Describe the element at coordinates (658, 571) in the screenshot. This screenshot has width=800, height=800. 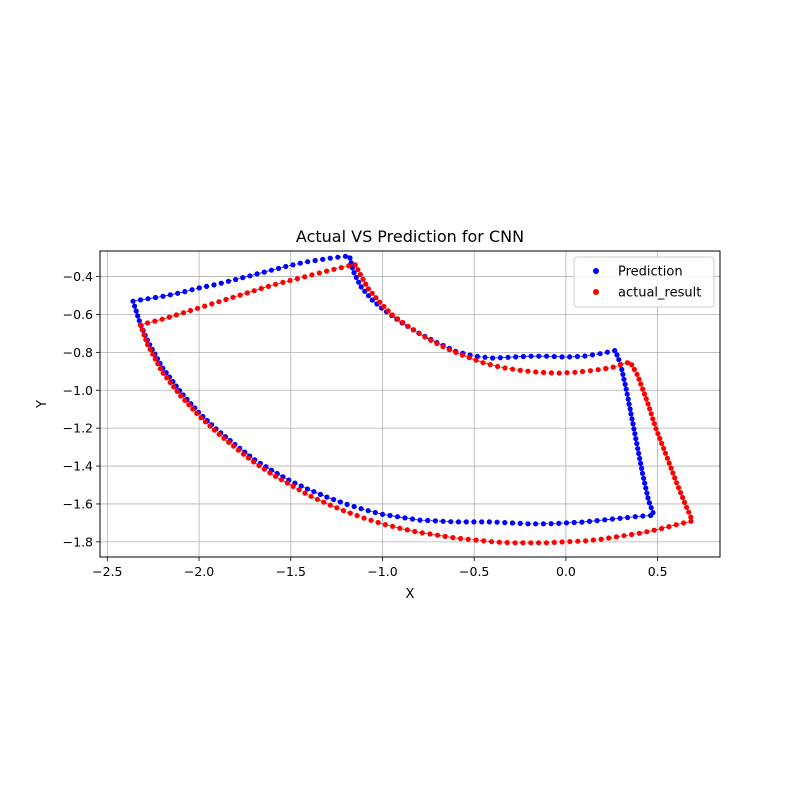
I see `x-tick-label: 0.5` at that location.